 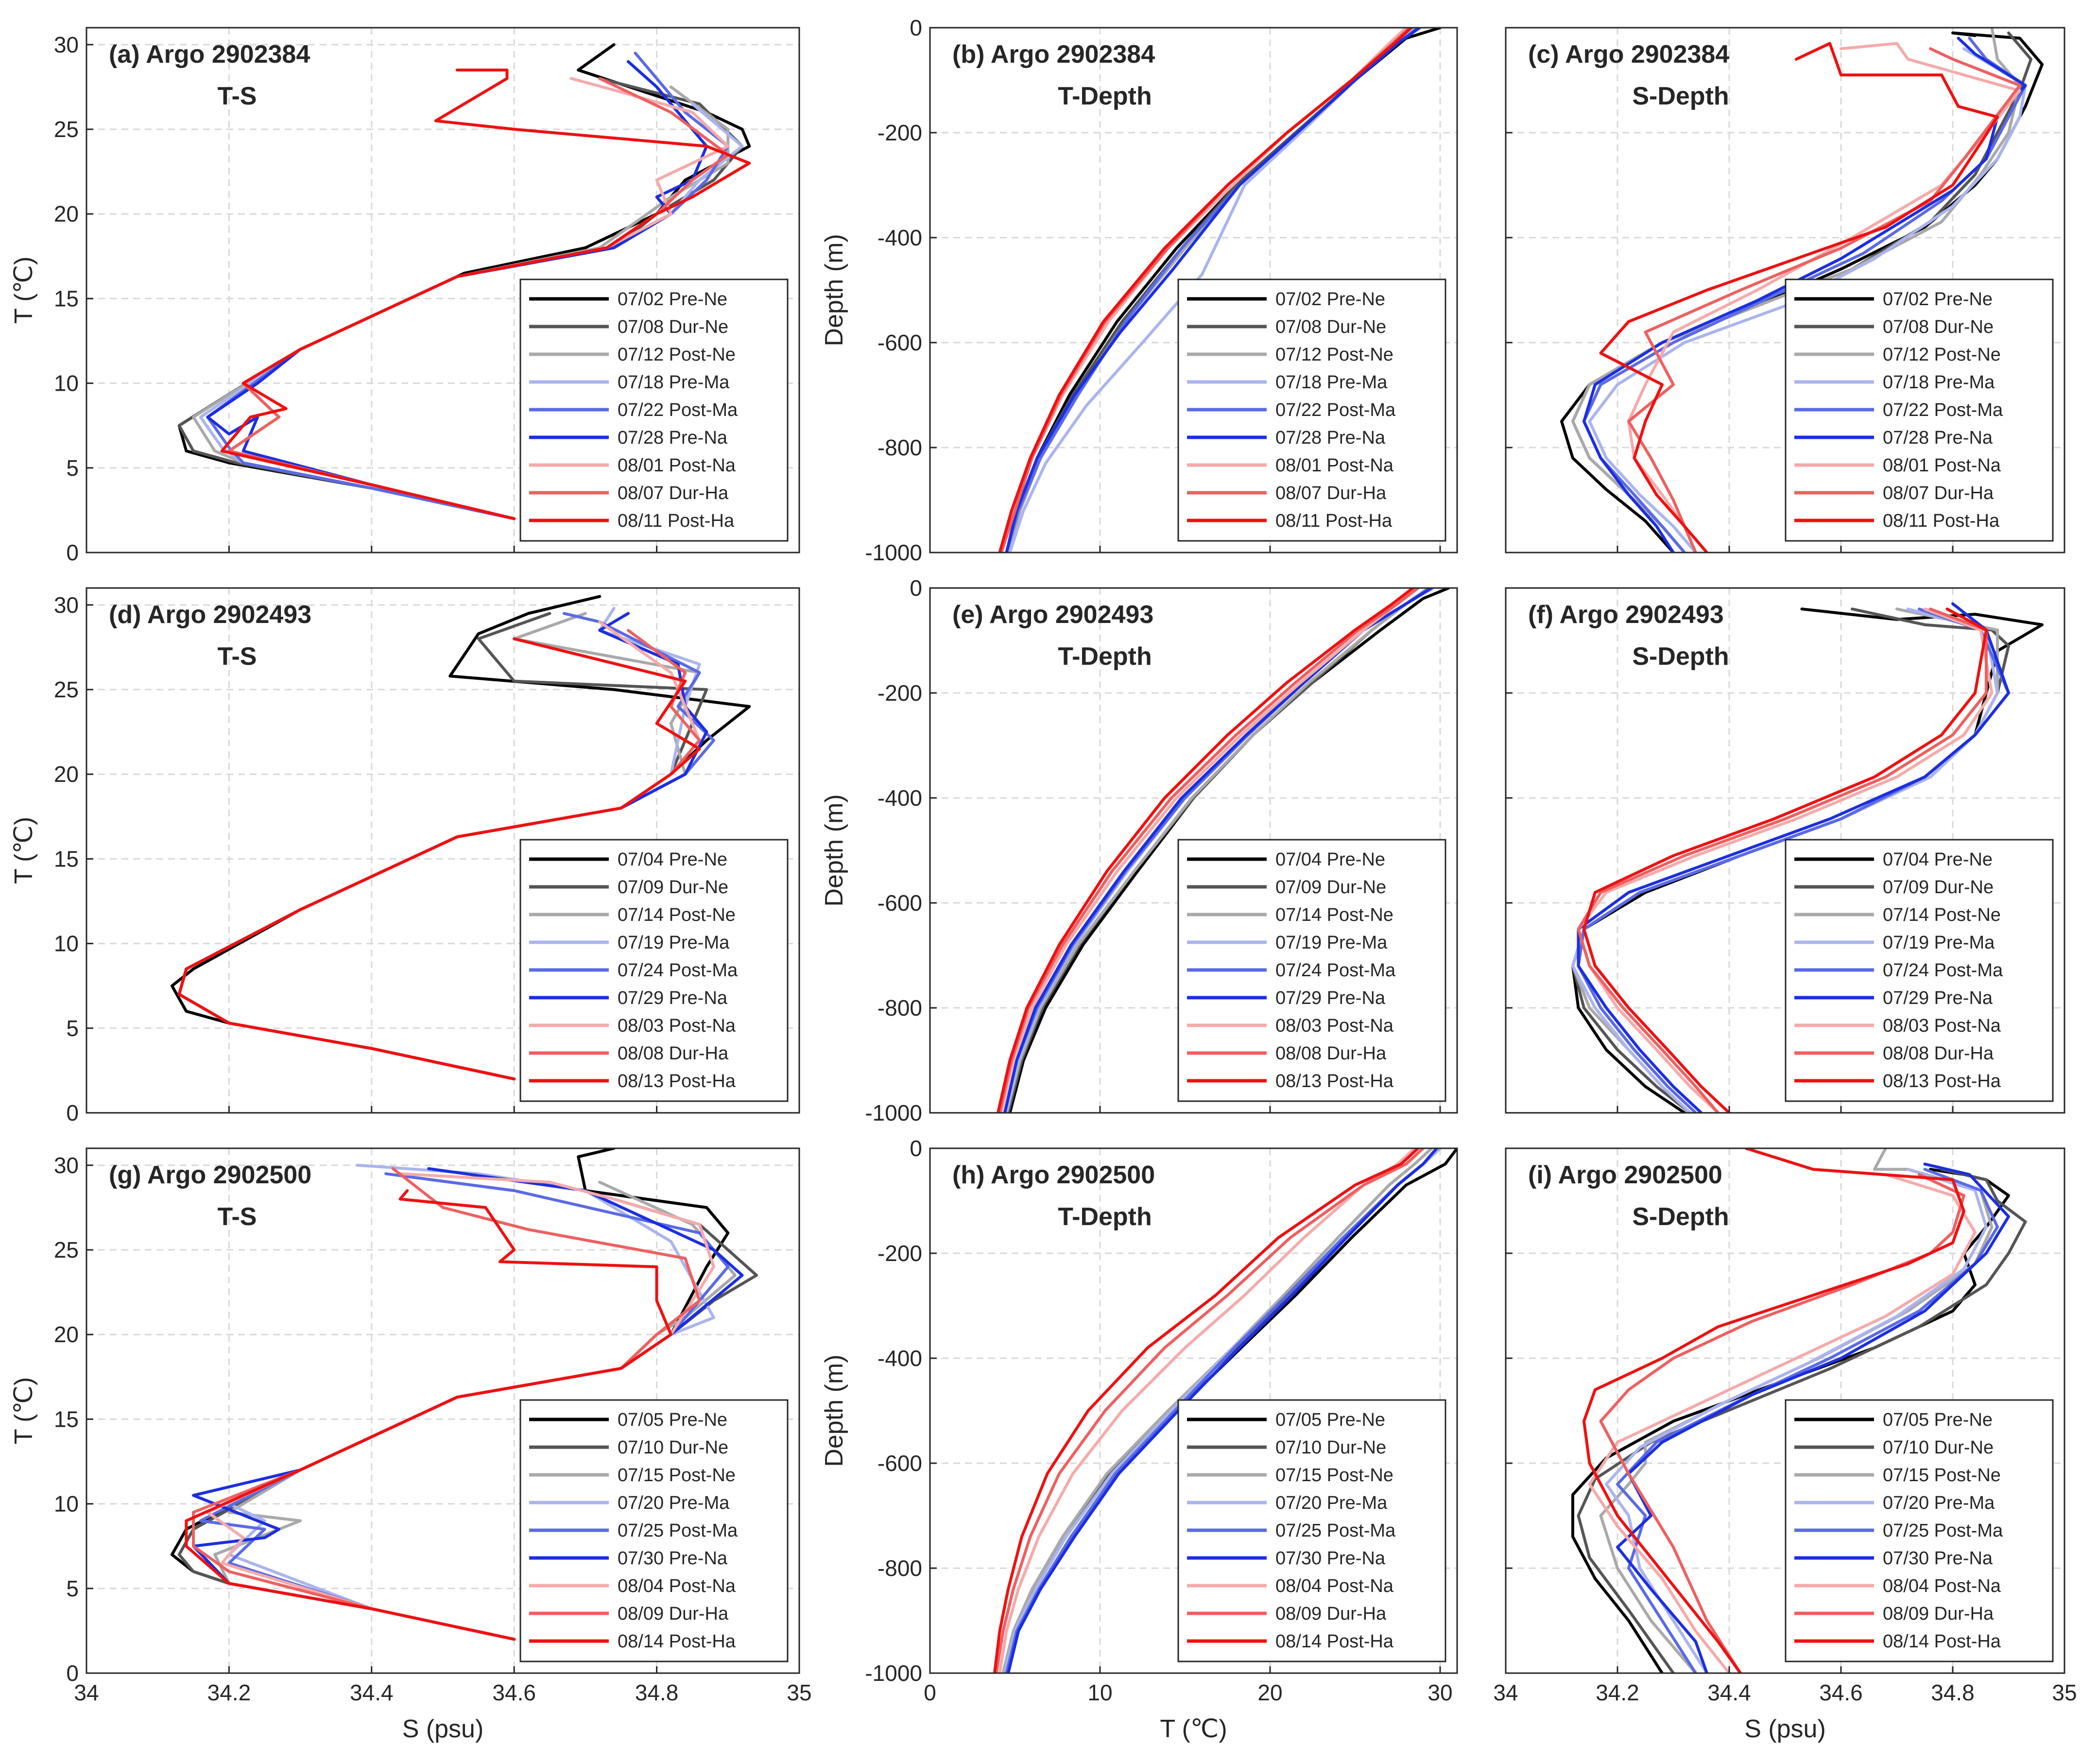 What do you see at coordinates (72, 1588) in the screenshot?
I see `y-tick-label: 5` at bounding box center [72, 1588].